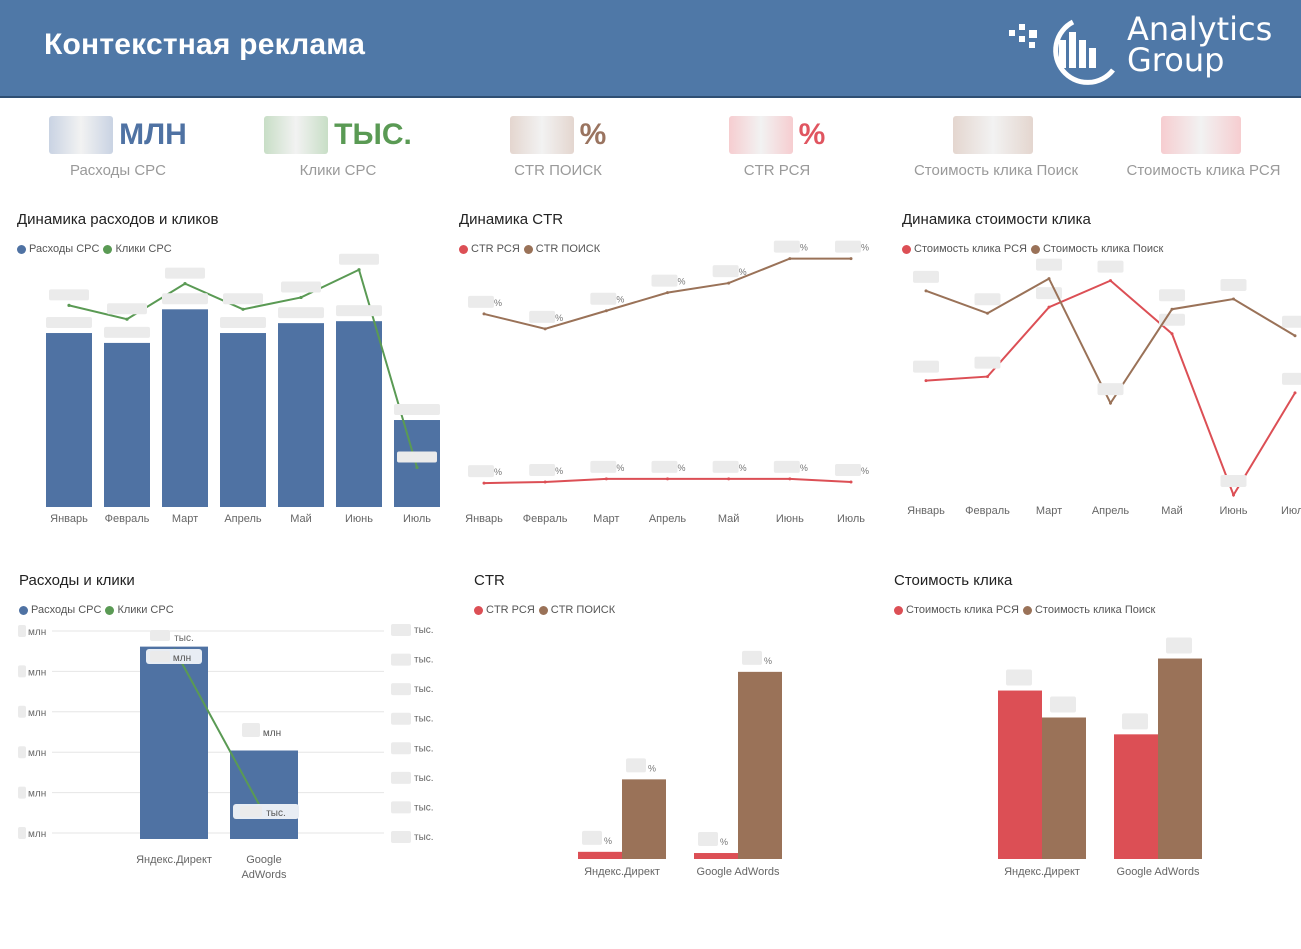 Image resolution: width=1301 pixels, height=949 pixels. Describe the element at coordinates (1110, 341) in the screenshot. I see `cpc-line` at that location.